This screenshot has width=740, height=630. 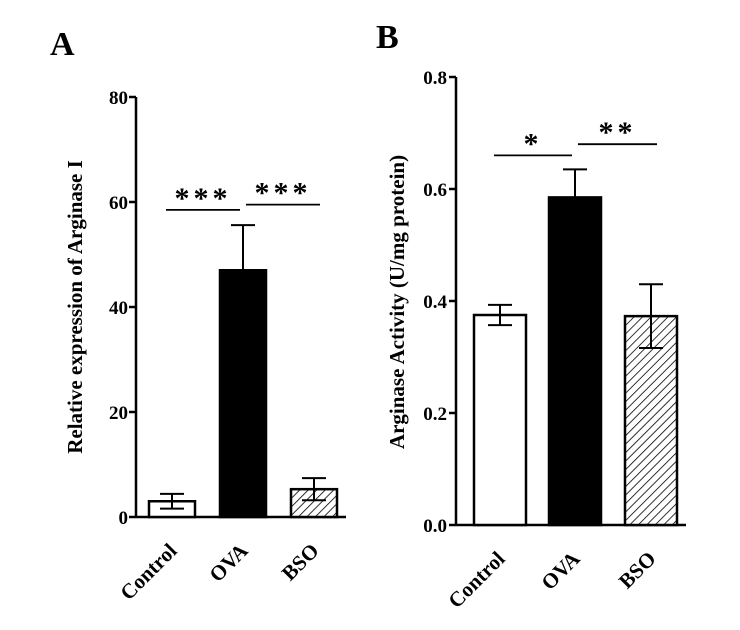 I want to click on panel-a-bar, so click(x=243, y=394).